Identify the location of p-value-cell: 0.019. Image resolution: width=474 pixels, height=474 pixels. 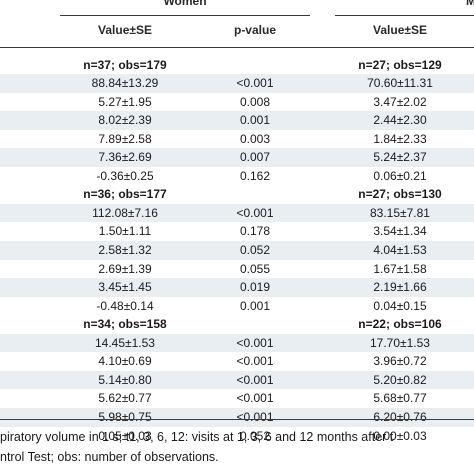
(255, 287).